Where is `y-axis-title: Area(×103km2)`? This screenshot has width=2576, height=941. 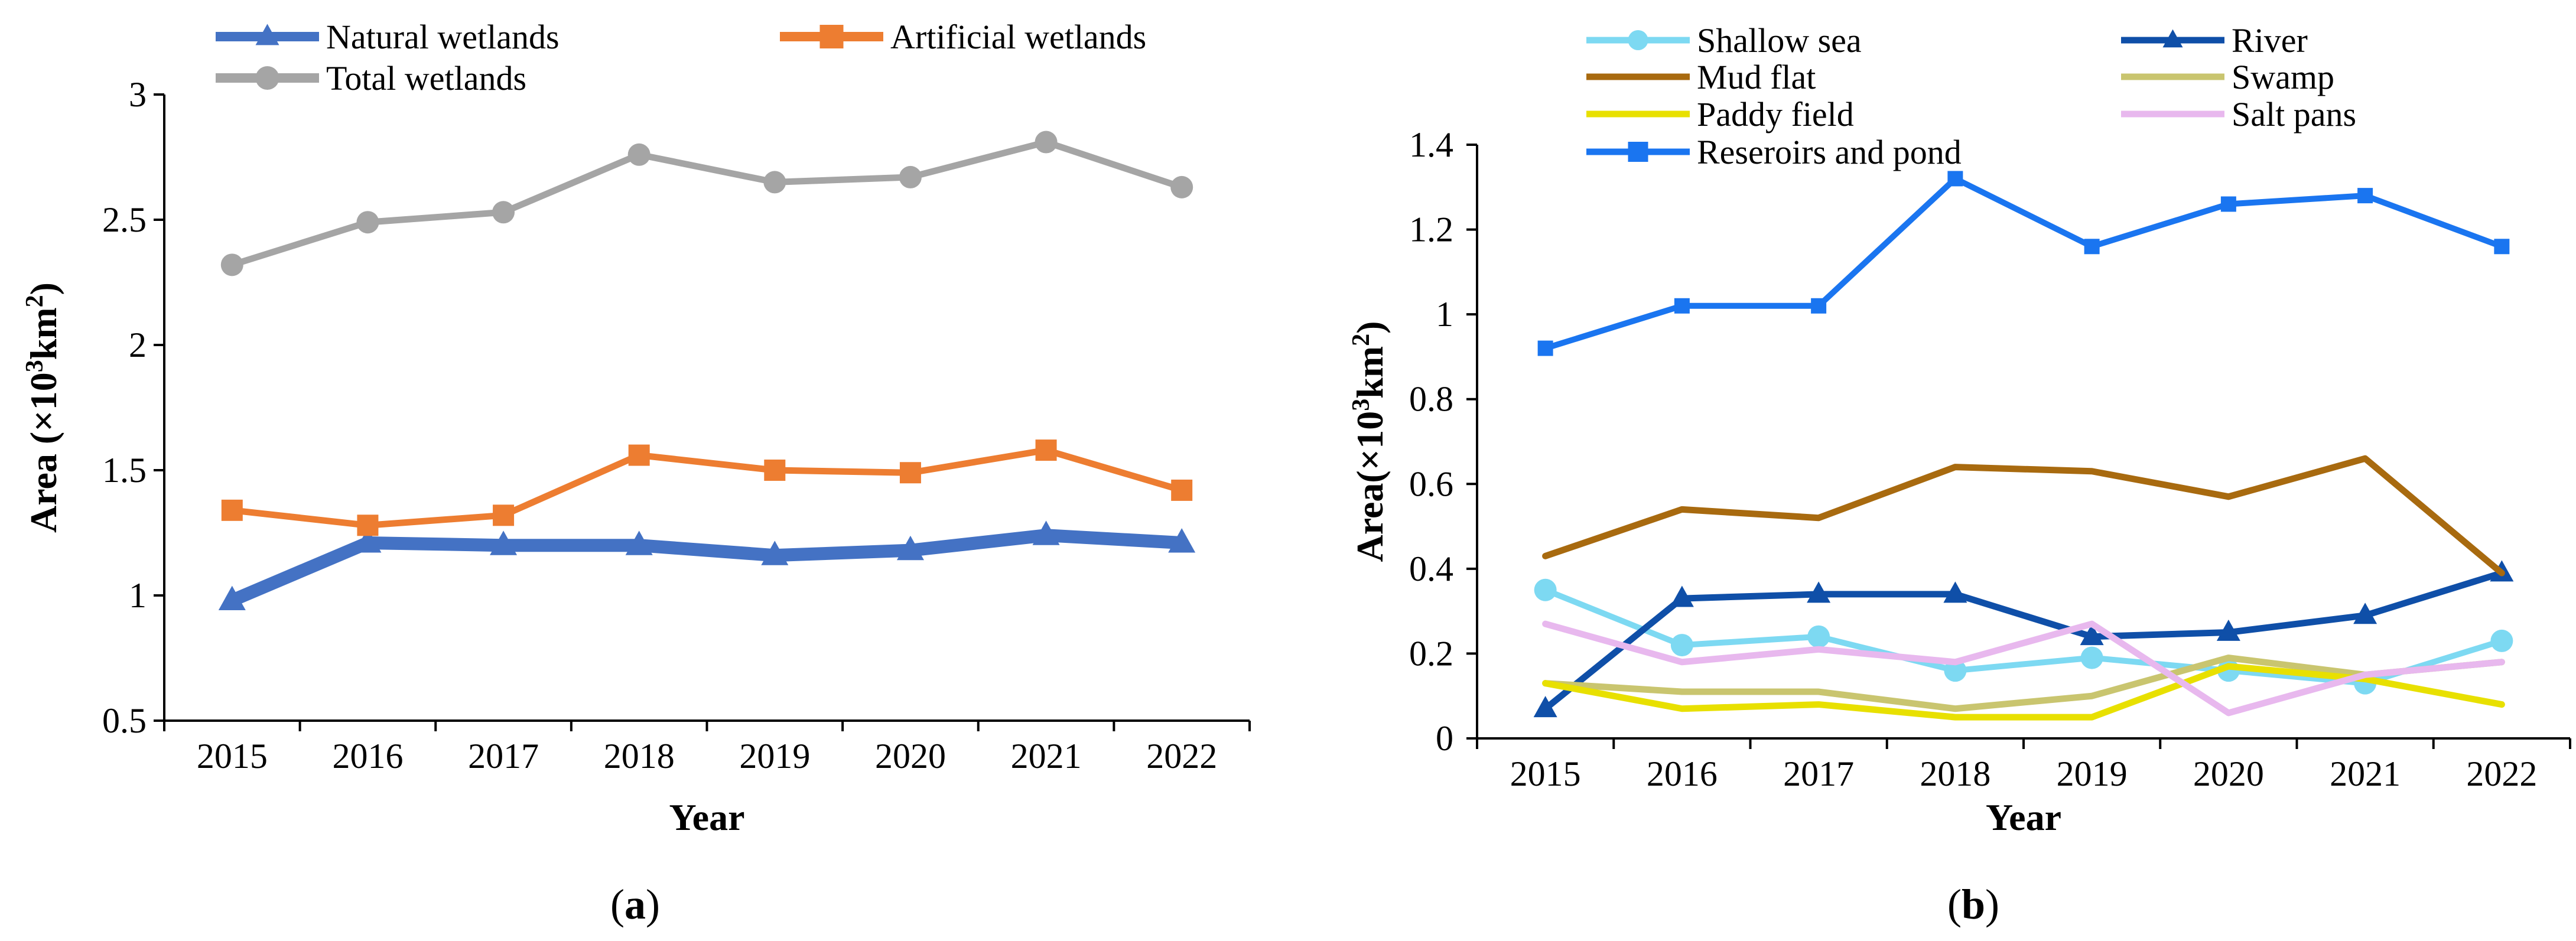
y-axis-title: Area(×103km2) is located at coordinates (1369, 441).